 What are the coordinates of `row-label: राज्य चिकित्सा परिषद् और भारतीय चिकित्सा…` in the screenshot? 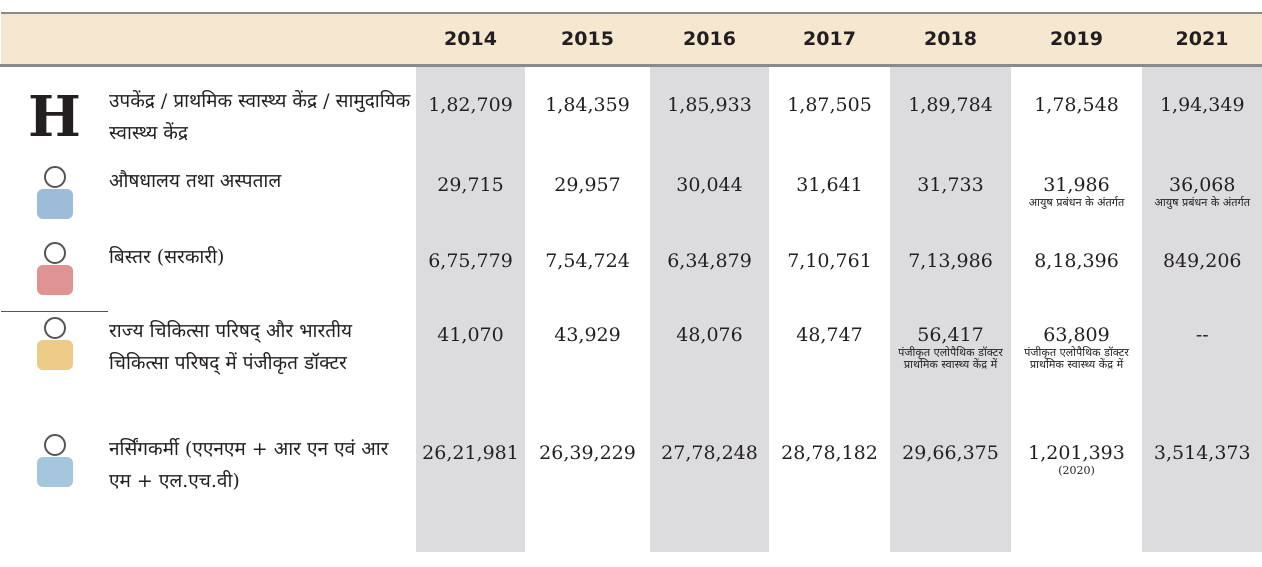 It's located at (262, 370).